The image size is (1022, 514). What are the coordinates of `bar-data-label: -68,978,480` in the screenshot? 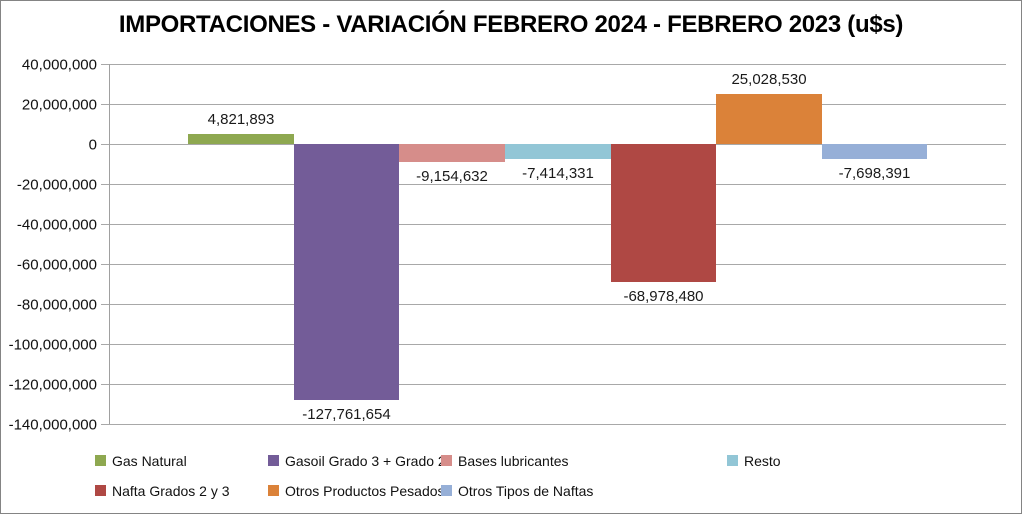 It's located at (663, 296).